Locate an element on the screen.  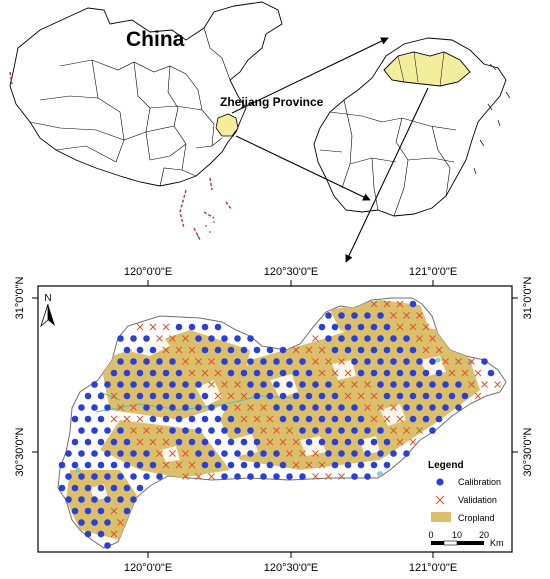
top-tick-1: 120°0'0"E is located at coordinates (148, 272).